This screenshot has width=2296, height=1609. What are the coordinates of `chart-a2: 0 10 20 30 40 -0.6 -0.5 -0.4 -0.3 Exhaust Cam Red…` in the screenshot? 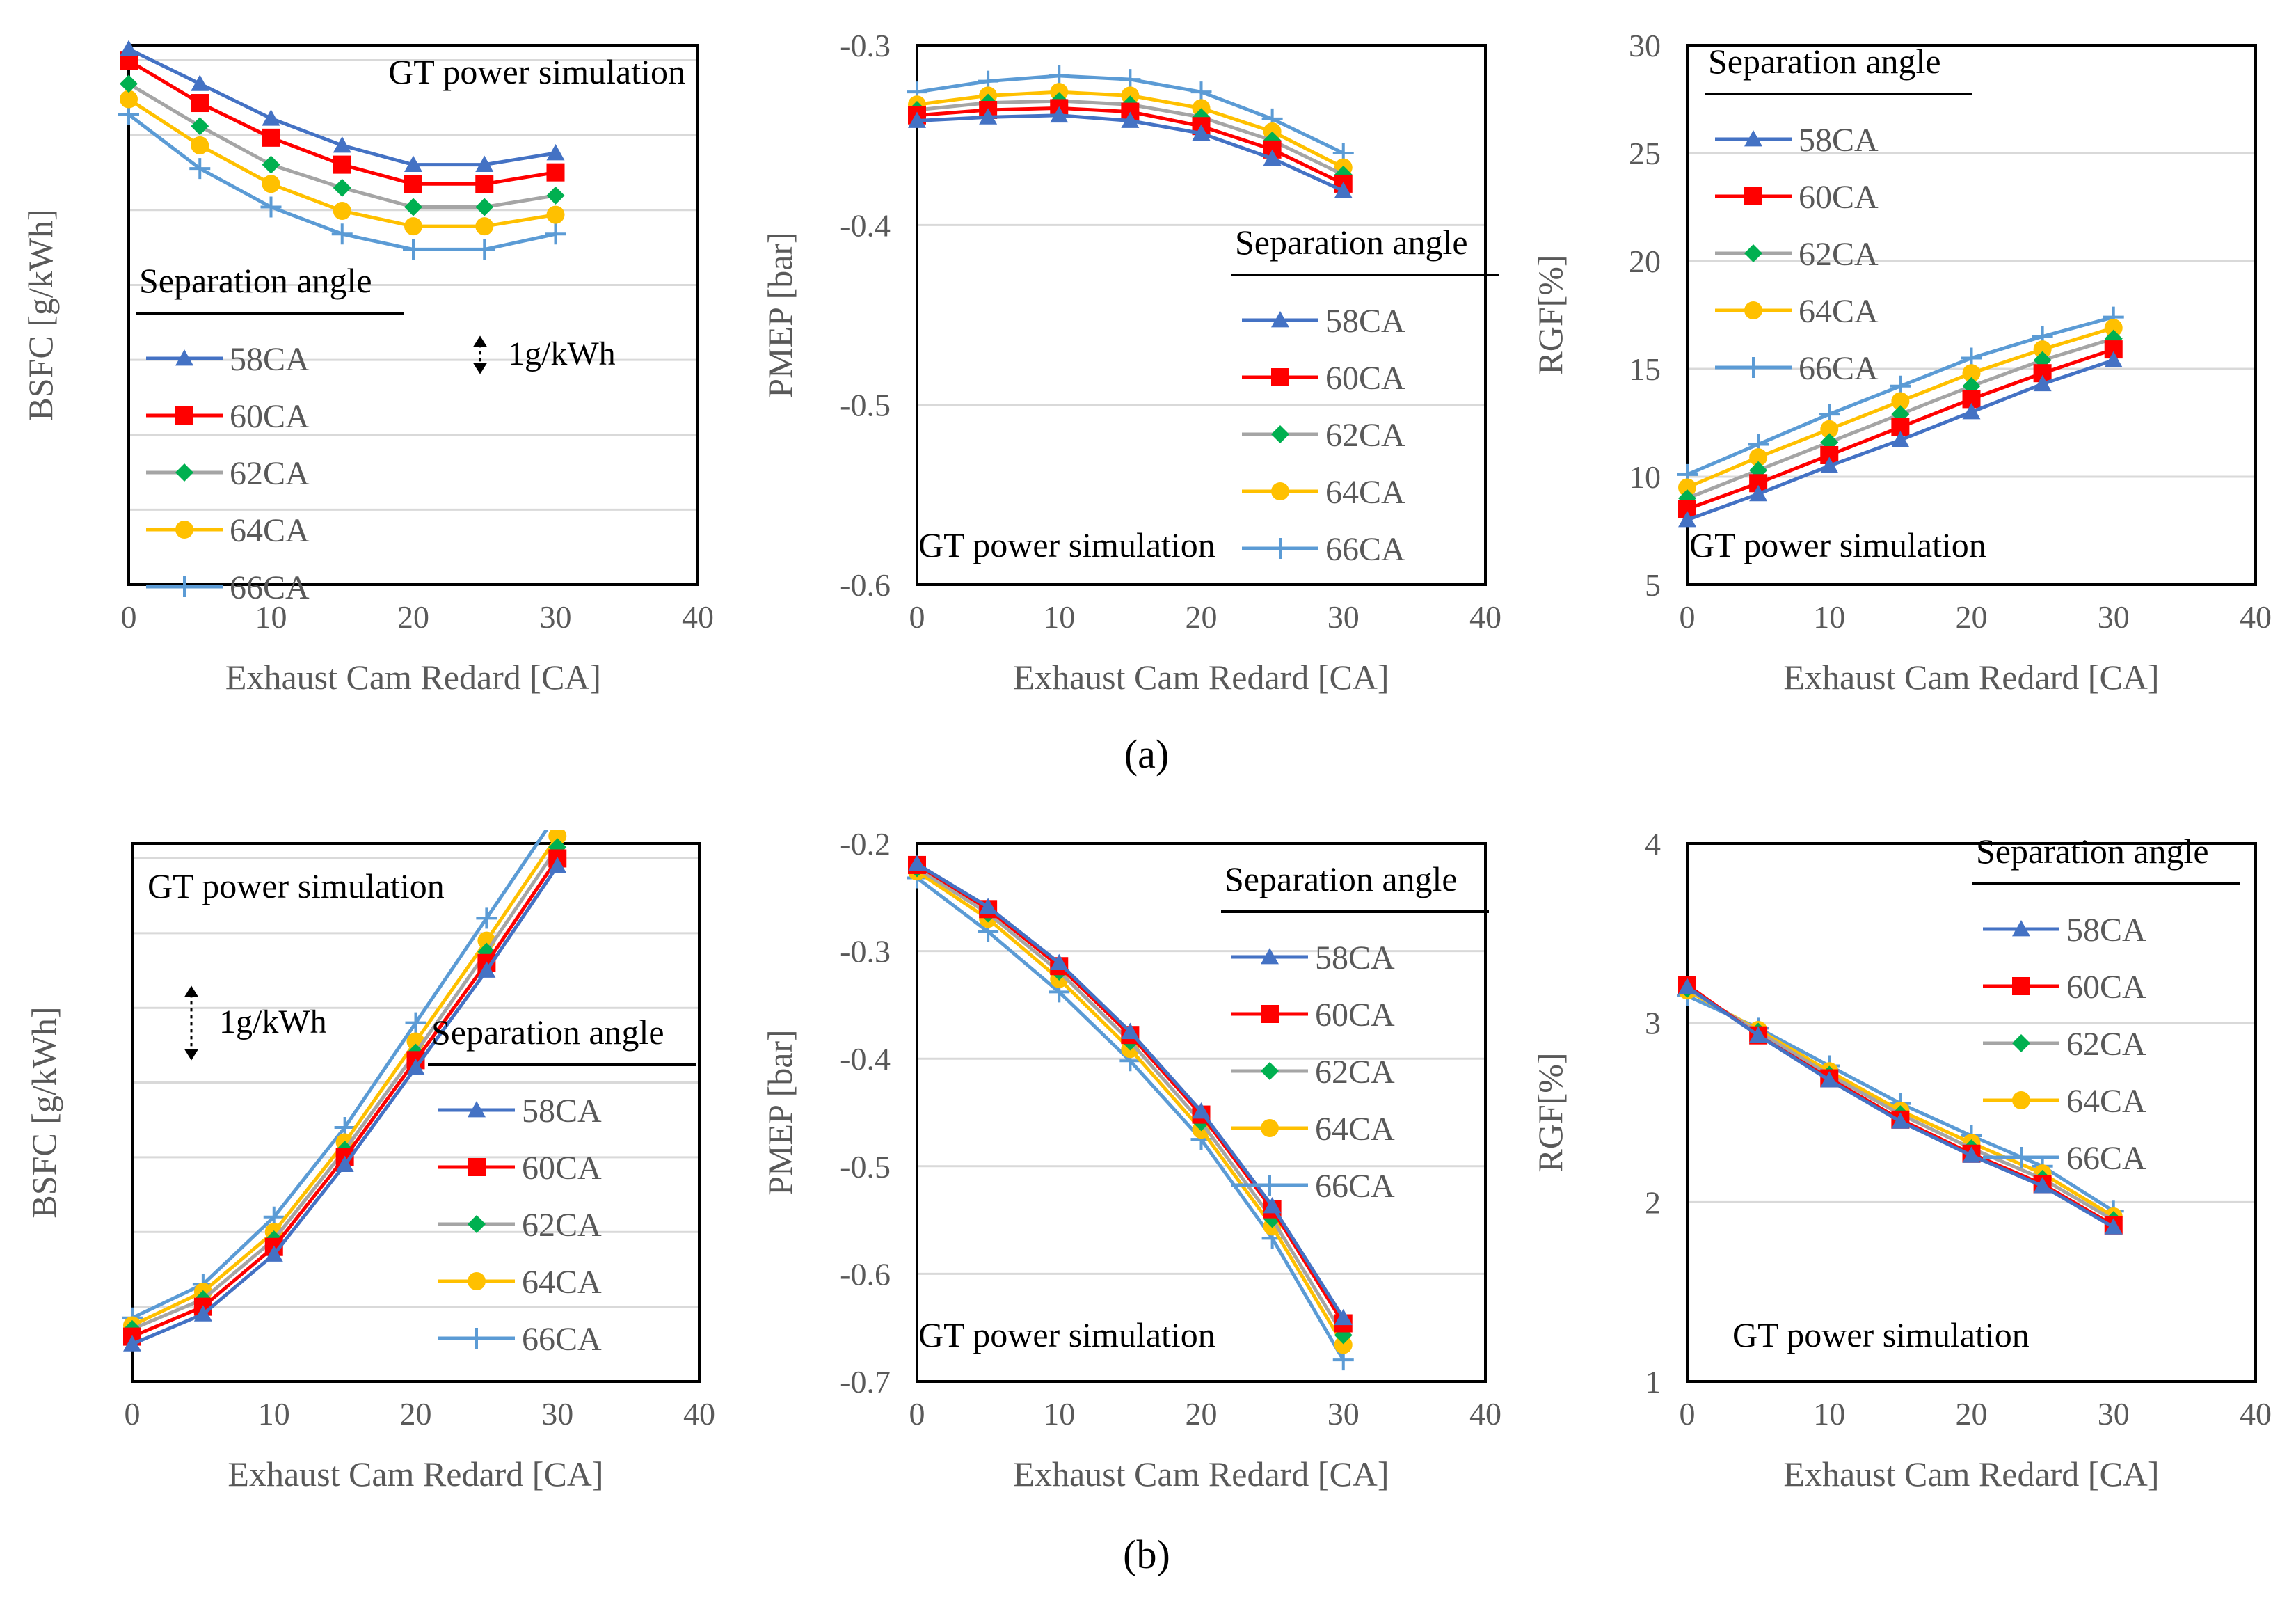 It's located at (1131, 362).